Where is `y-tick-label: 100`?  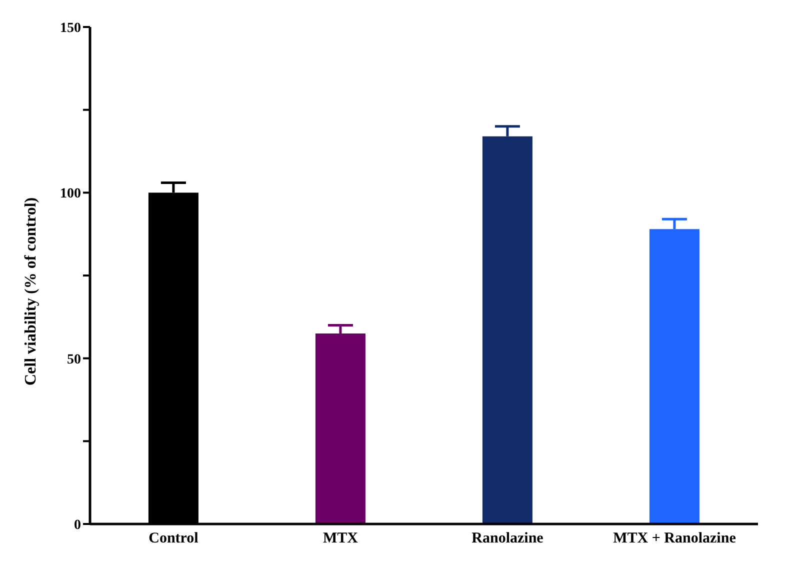
y-tick-label: 100 is located at coordinates (70, 194).